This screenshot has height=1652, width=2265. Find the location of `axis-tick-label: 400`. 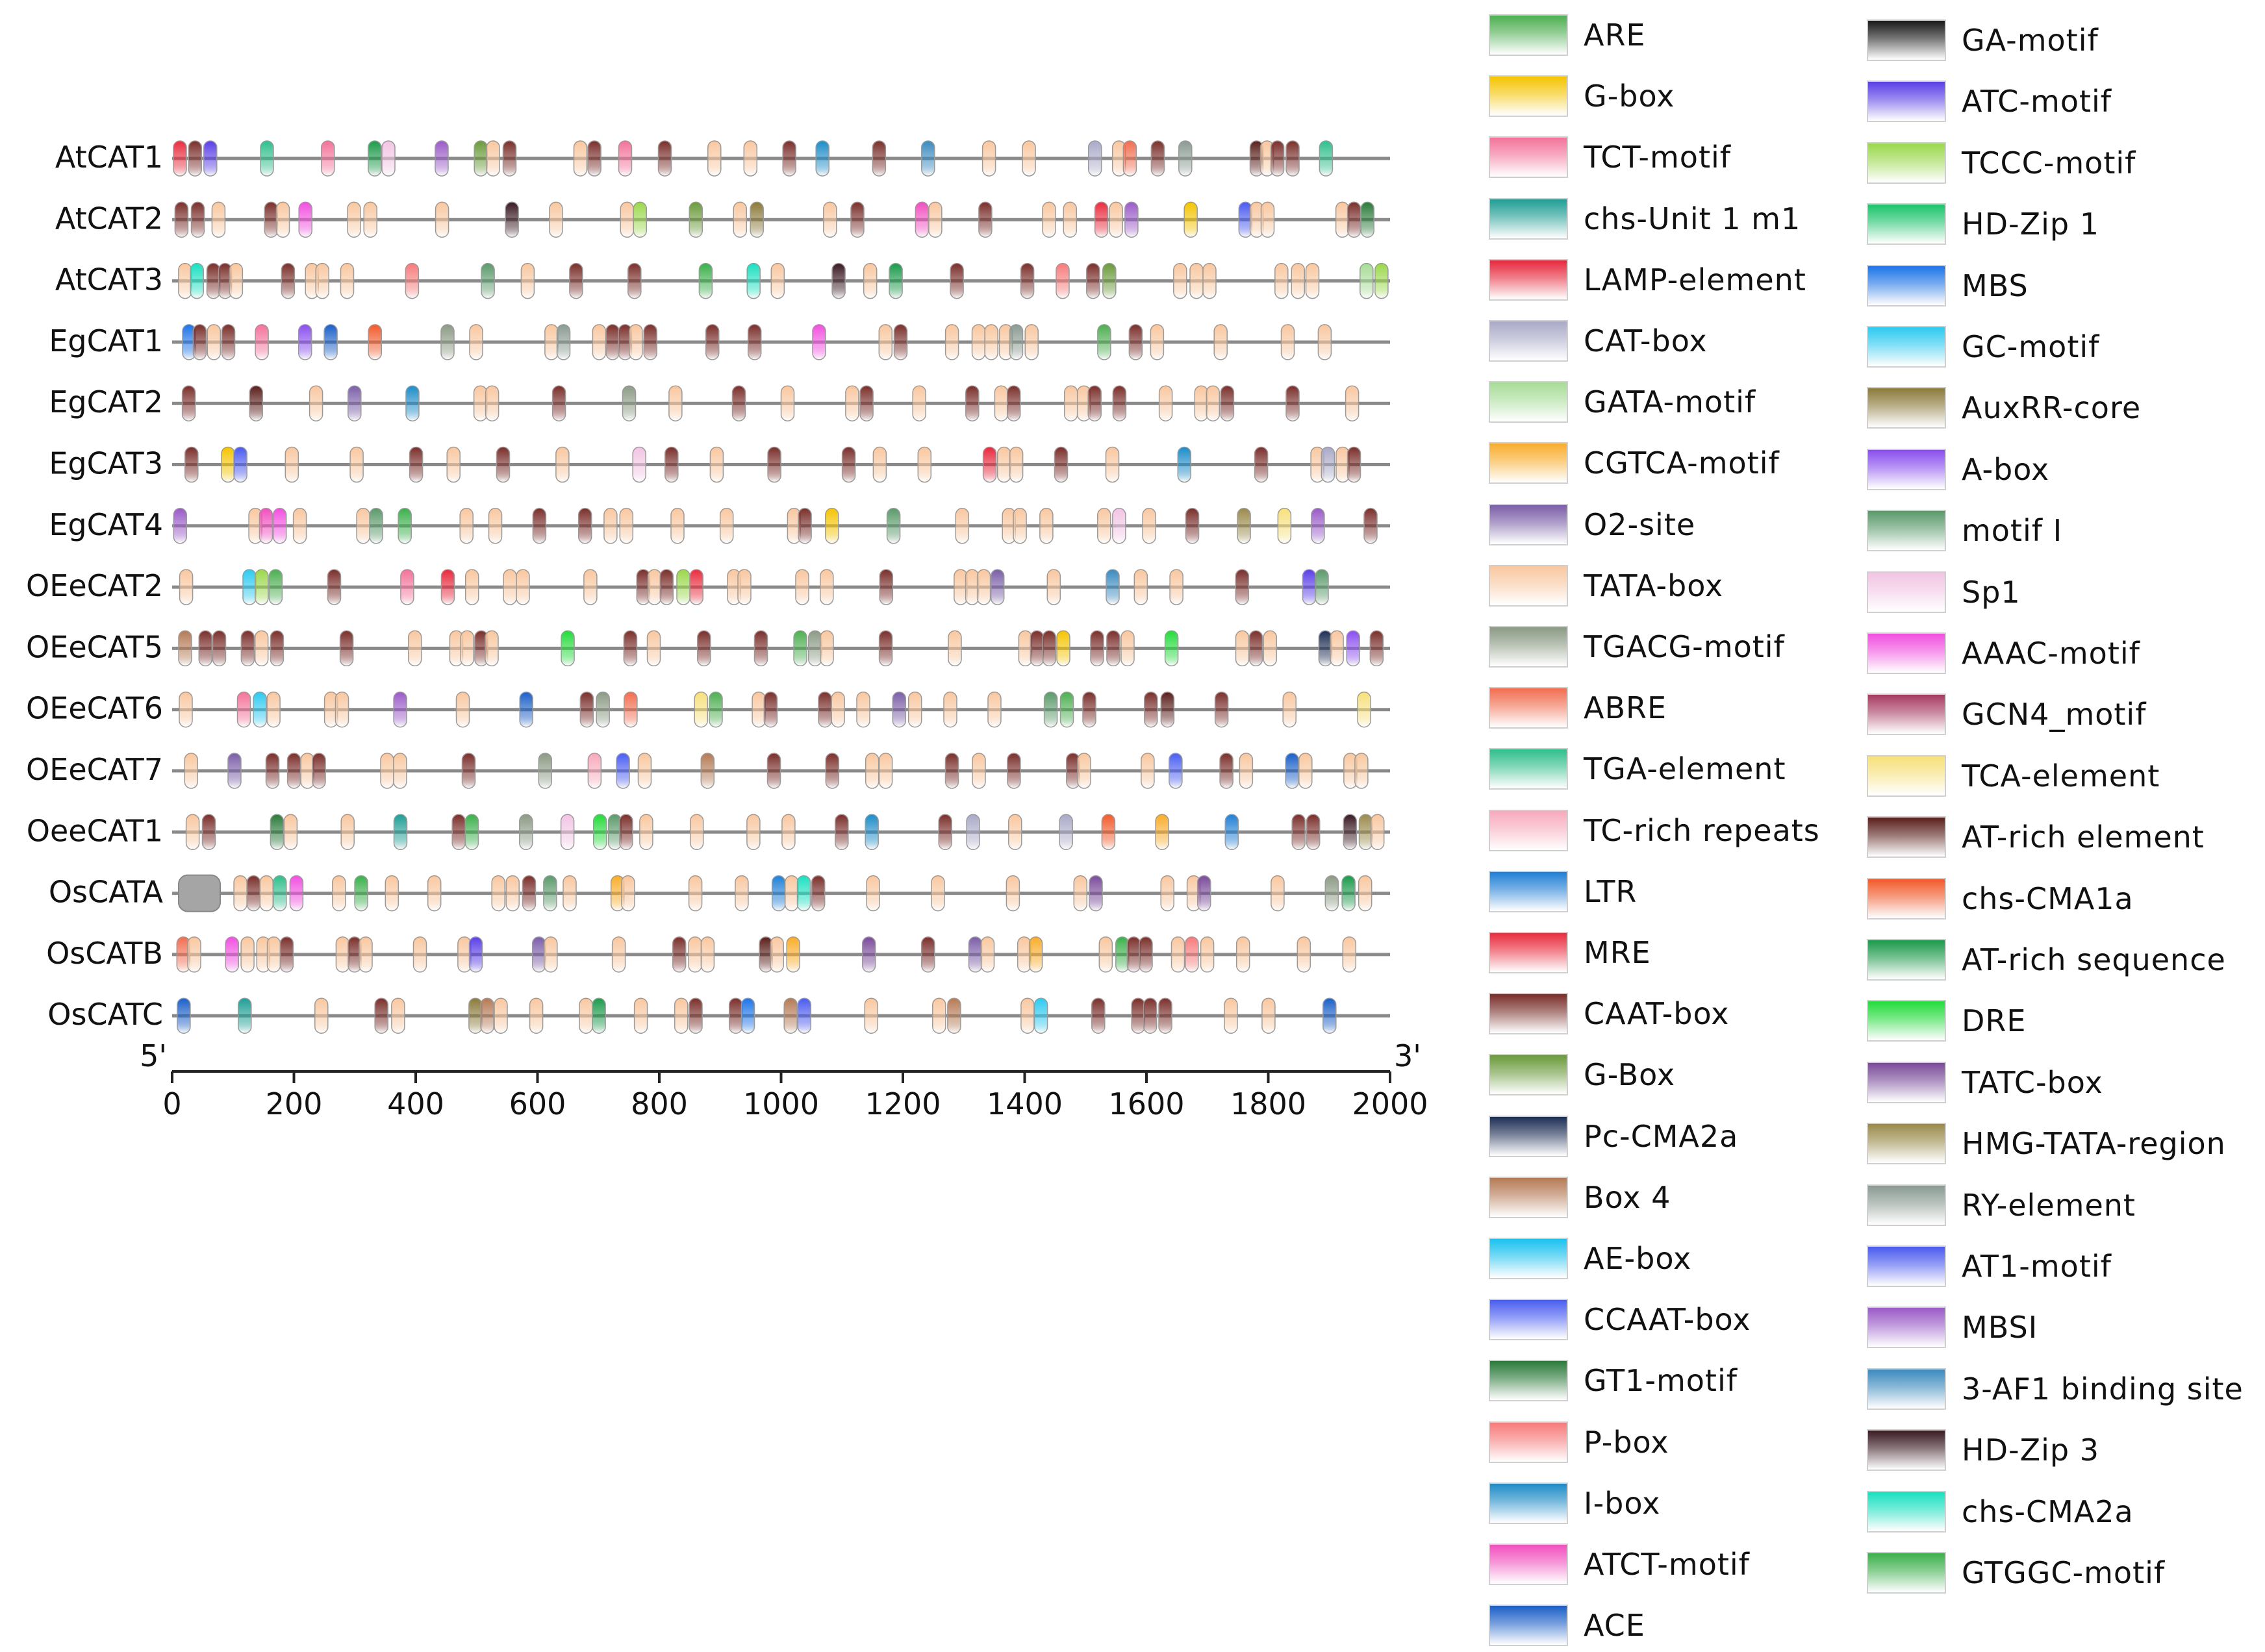

axis-tick-label: 400 is located at coordinates (416, 1103).